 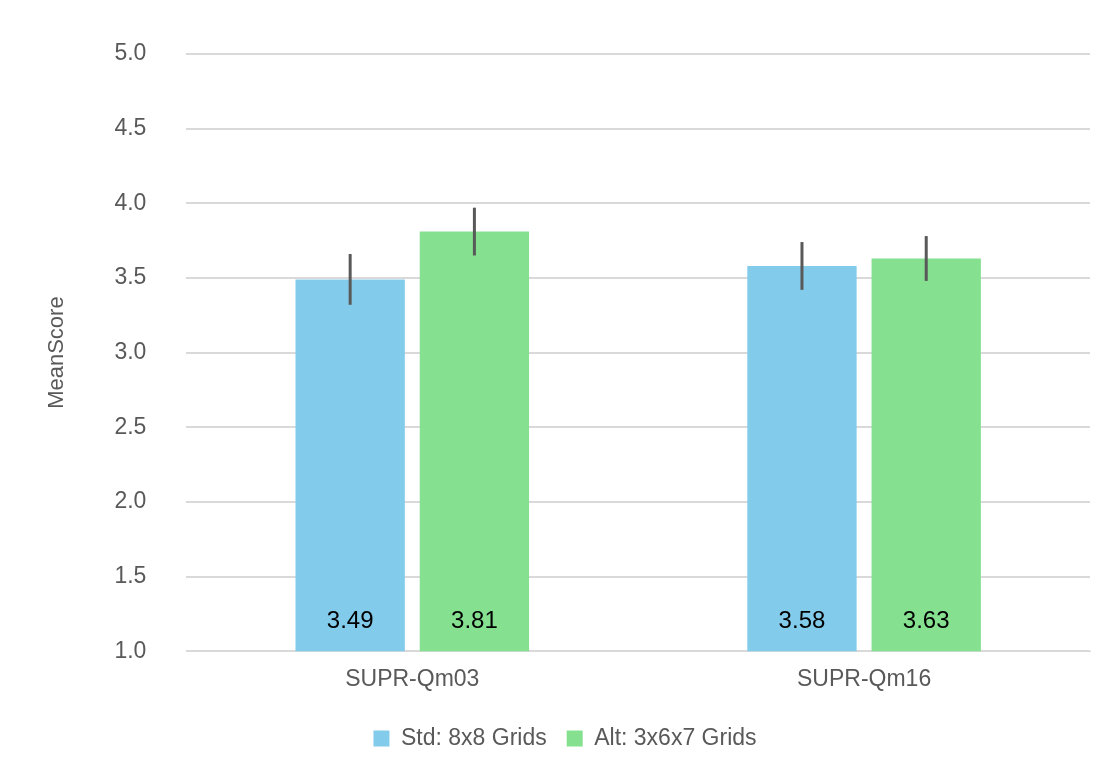 What do you see at coordinates (864, 677) in the screenshot?
I see `x-tick-label: SUPR-Qm16` at bounding box center [864, 677].